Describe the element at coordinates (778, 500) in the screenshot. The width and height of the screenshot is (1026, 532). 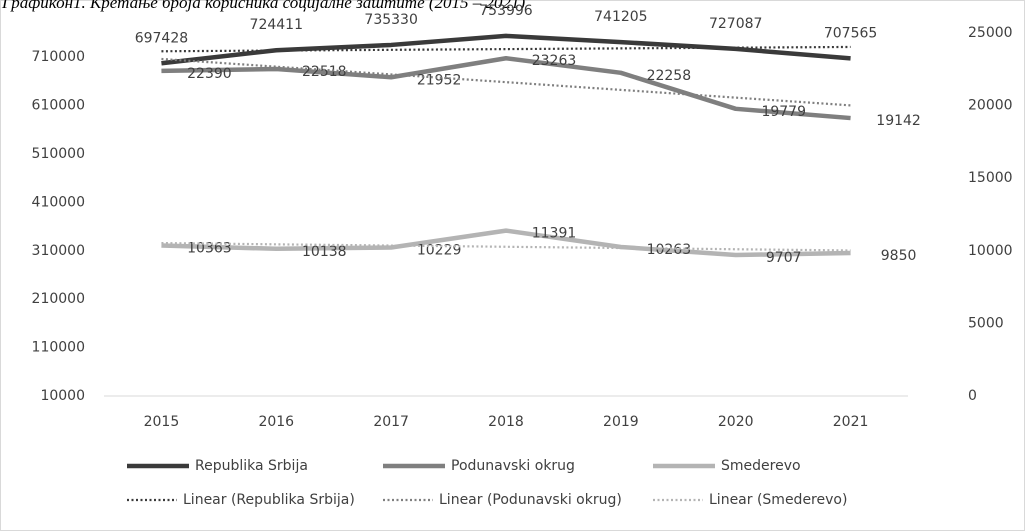
I see `legend-label: Linear (Smederevo)` at that location.